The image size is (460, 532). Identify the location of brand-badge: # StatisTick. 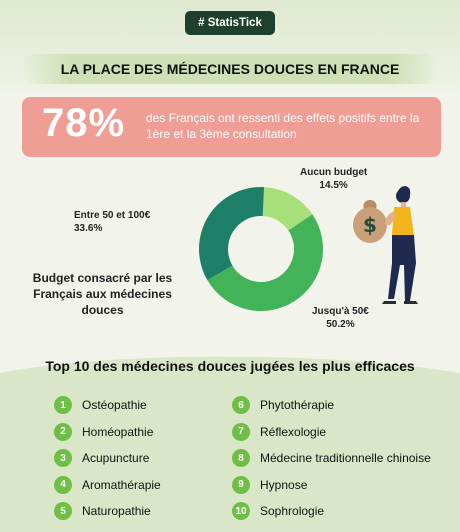
(230, 23).